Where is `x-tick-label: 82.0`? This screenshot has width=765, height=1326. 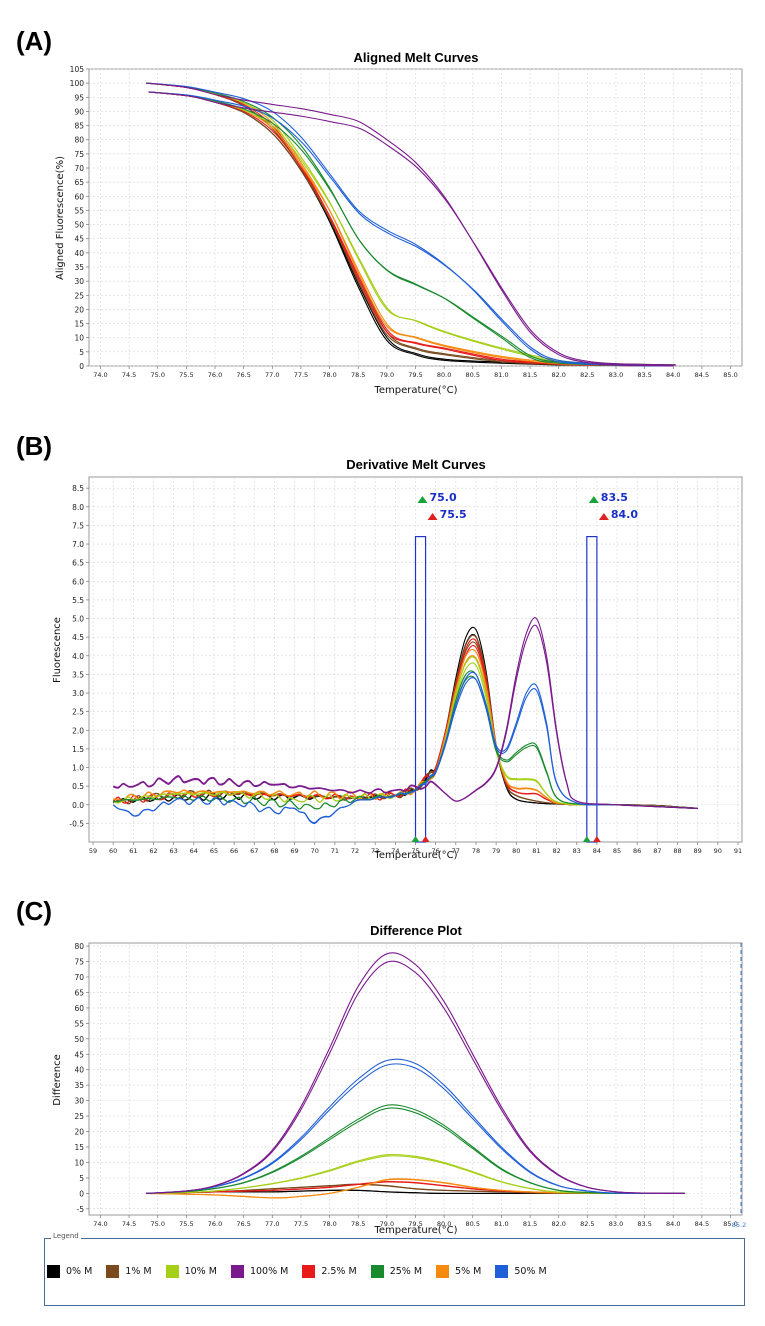
x-tick-label: 82.0 is located at coordinates (558, 375).